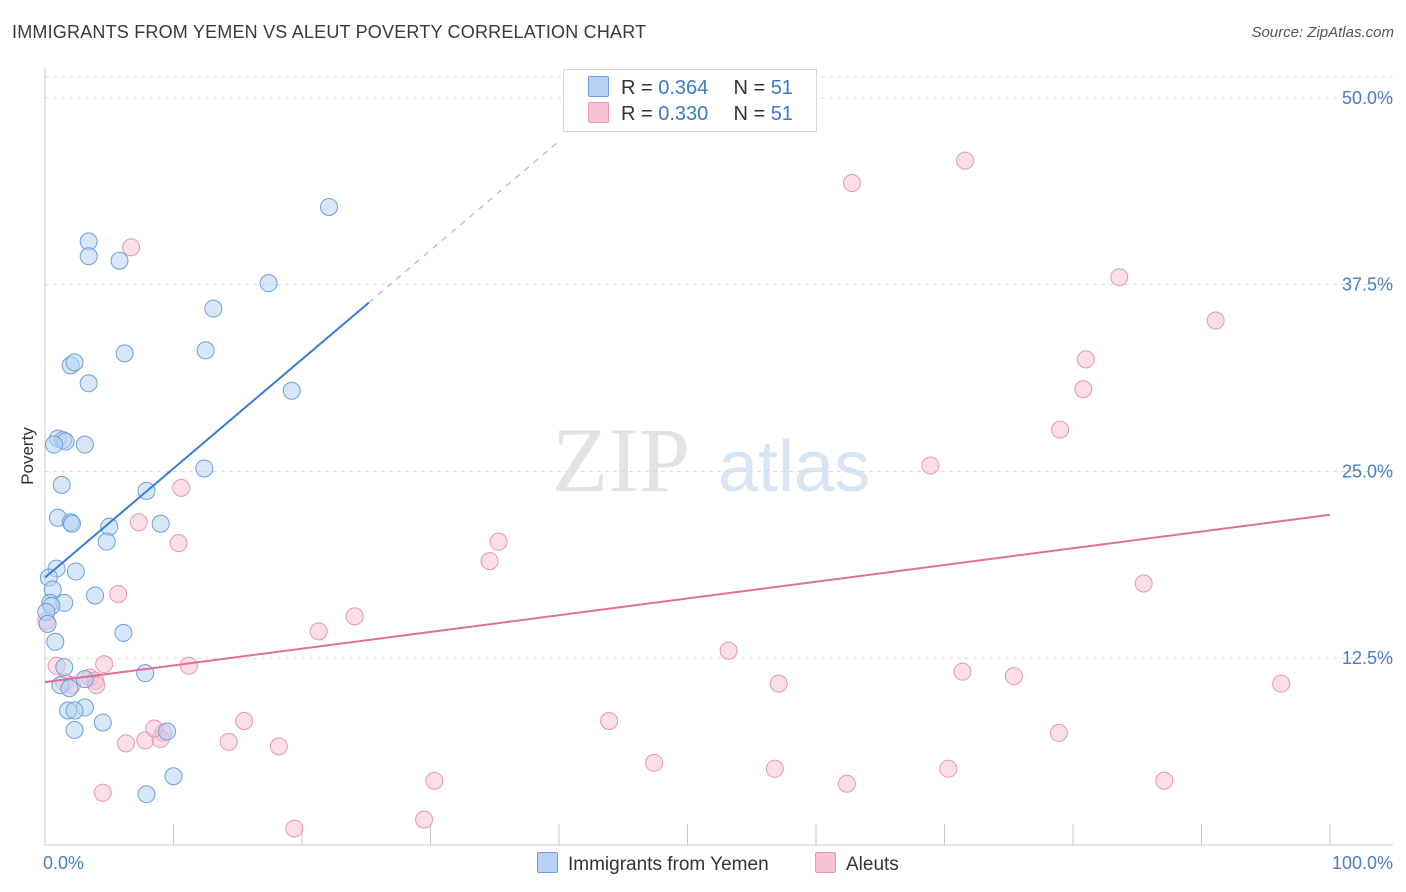  Describe the element at coordinates (1322, 32) in the screenshot. I see `source-label: Source: ZipAtlas.com` at that location.